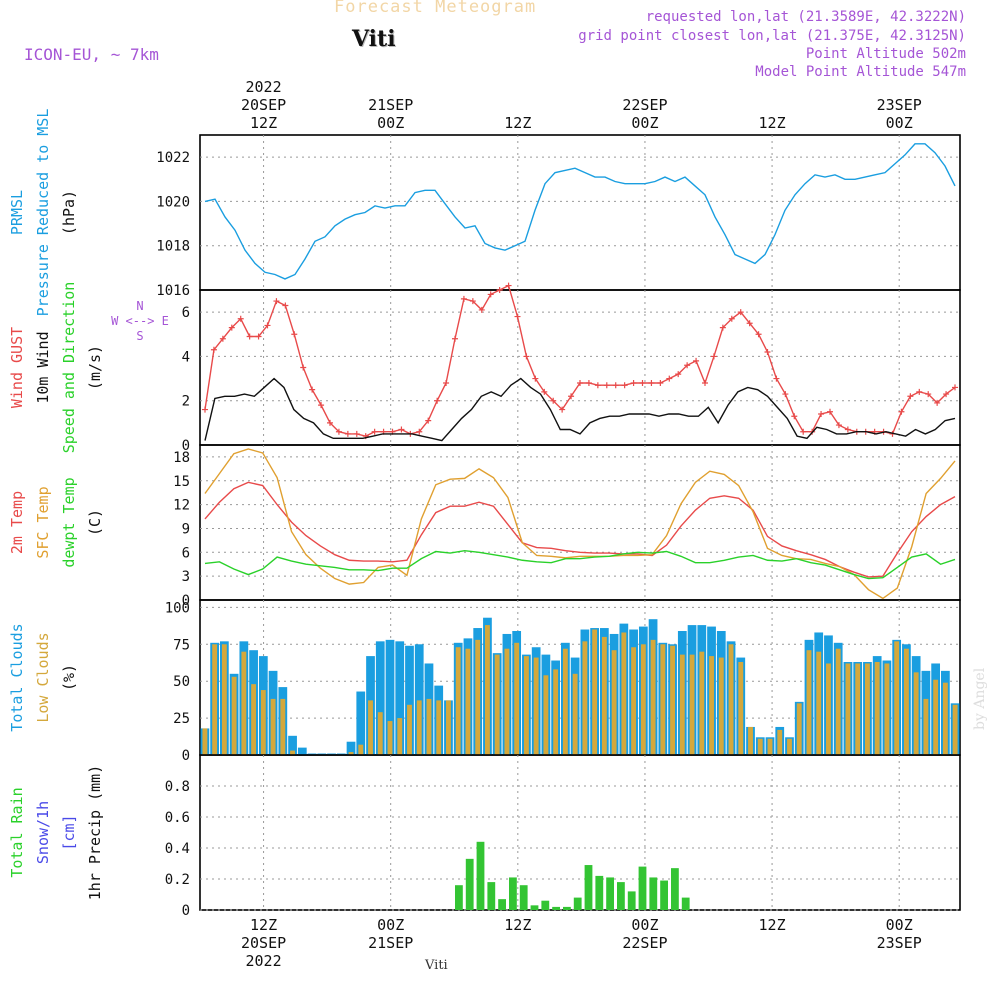  What do you see at coordinates (263, 943) in the screenshot?
I see `bottom-time-label: 20SEP` at bounding box center [263, 943].